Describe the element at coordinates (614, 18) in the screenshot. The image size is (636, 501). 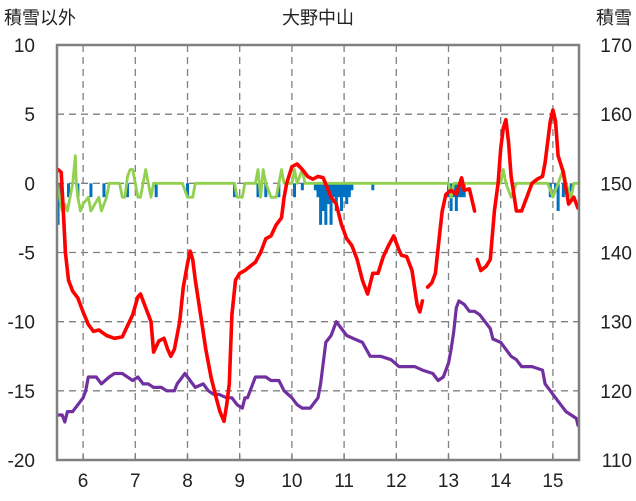
I see `right-axis-label: 積雪` at that location.